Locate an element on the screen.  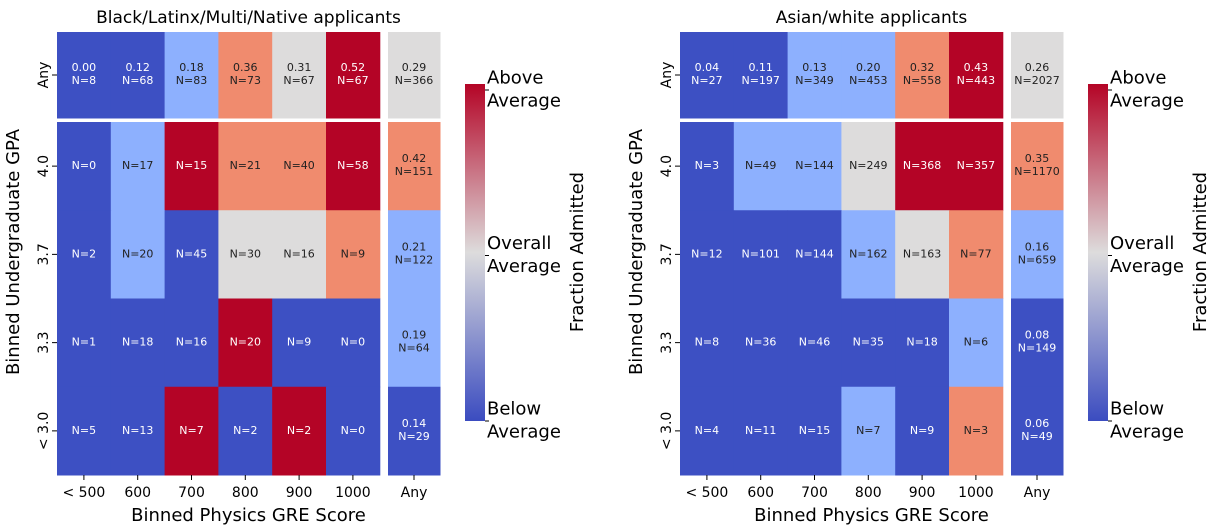
cell-count-label: N=49 is located at coordinates (760, 165).